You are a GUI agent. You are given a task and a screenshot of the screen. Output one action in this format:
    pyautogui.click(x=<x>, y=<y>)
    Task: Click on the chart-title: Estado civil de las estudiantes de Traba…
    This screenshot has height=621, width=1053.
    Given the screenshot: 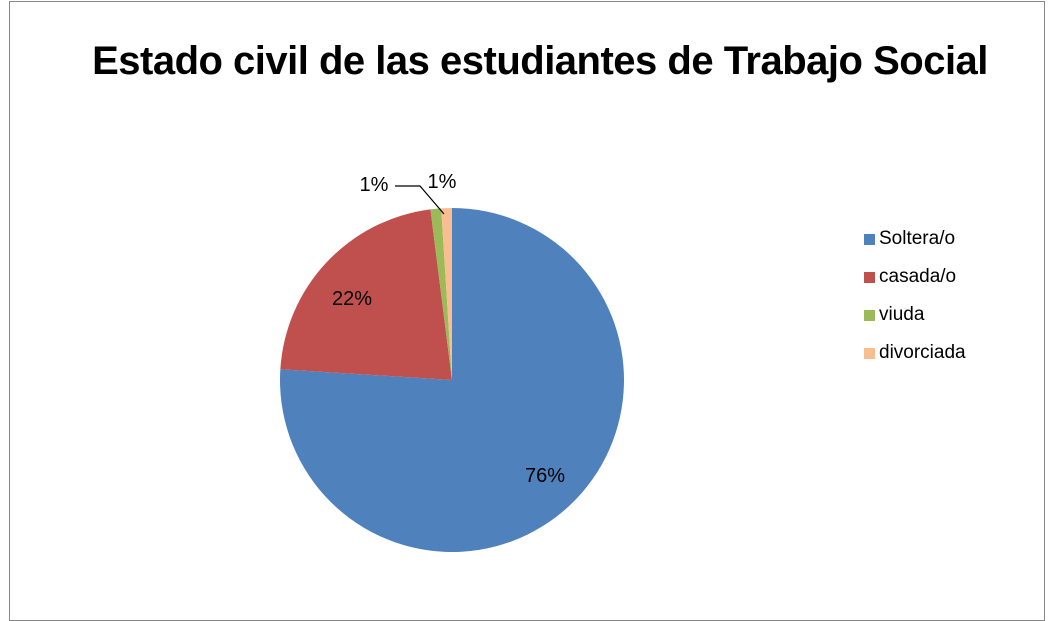 What is the action you would take?
    pyautogui.click(x=540, y=61)
    